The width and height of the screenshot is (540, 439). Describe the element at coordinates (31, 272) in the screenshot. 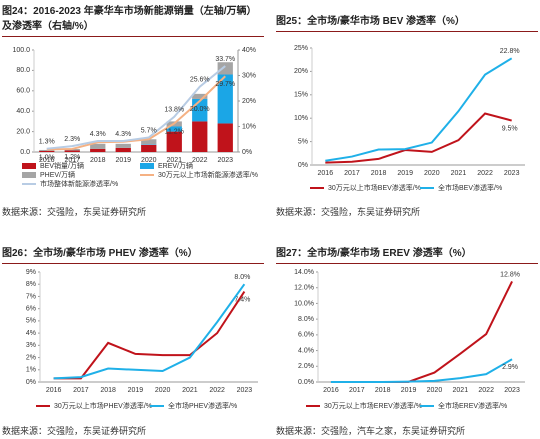

I see `y-tick-label: 9%` at that location.